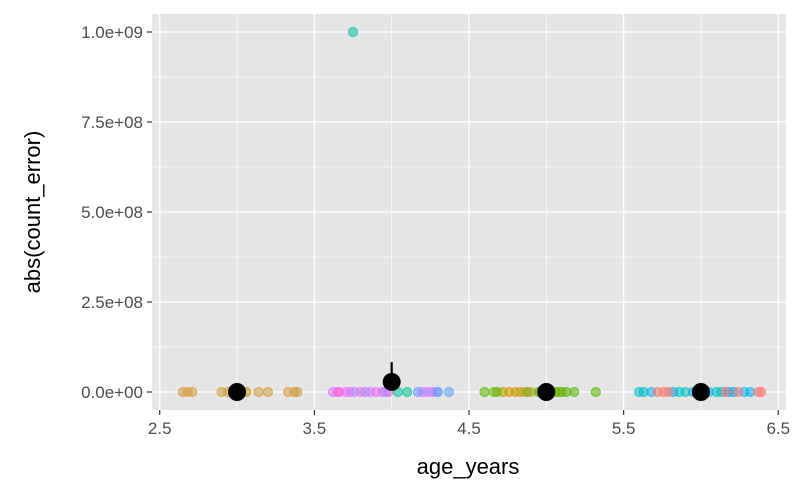 This screenshot has height=494, width=800. Describe the element at coordinates (112, 32) in the screenshot. I see `y-tick-label: 1.0e+09` at that location.